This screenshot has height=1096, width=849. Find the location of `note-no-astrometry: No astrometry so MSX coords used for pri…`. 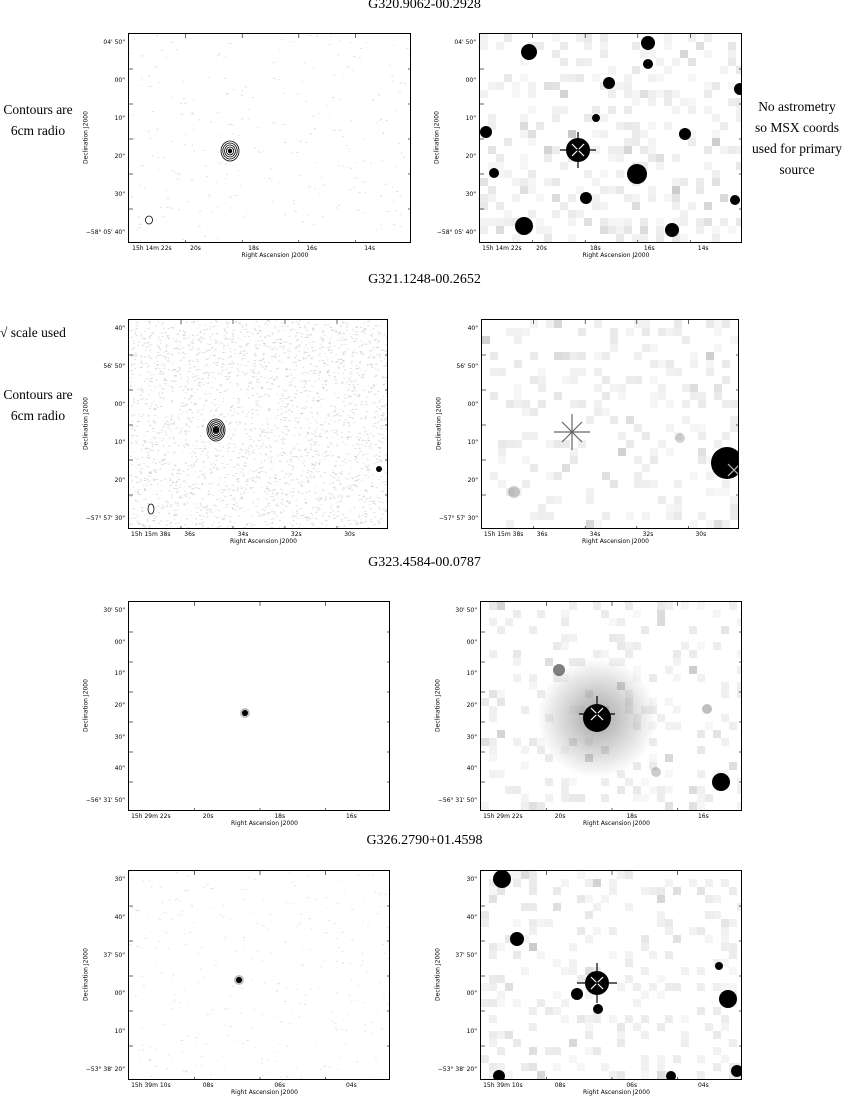

note-no-astrometry: No astrometry so MSX coords used for pri… is located at coordinates (797, 138).